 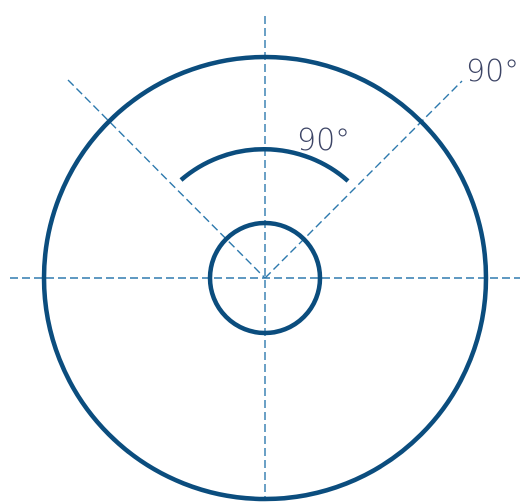 What do you see at coordinates (363, 179) in the screenshot?
I see `right-diagonal-line` at bounding box center [363, 179].